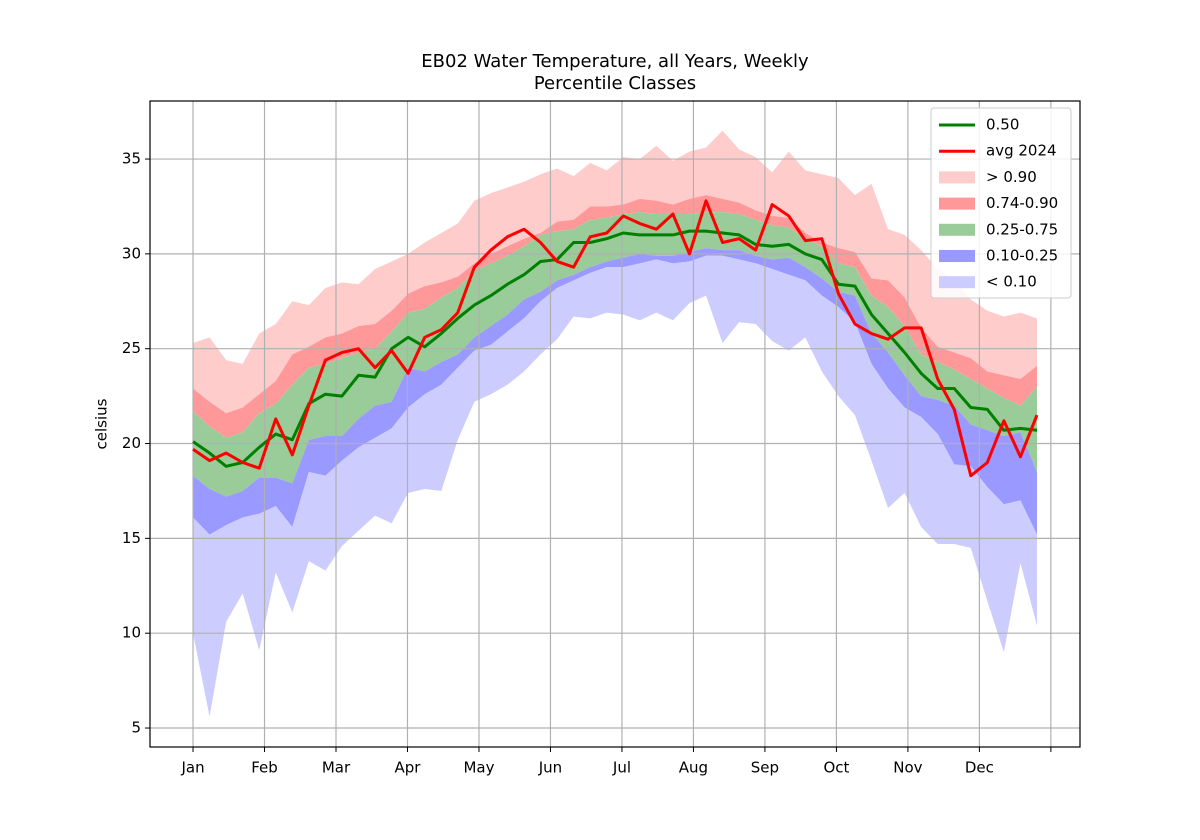 This screenshot has height=840, width=1200. Describe the element at coordinates (131, 348) in the screenshot. I see `y-tick-label: 25` at that location.